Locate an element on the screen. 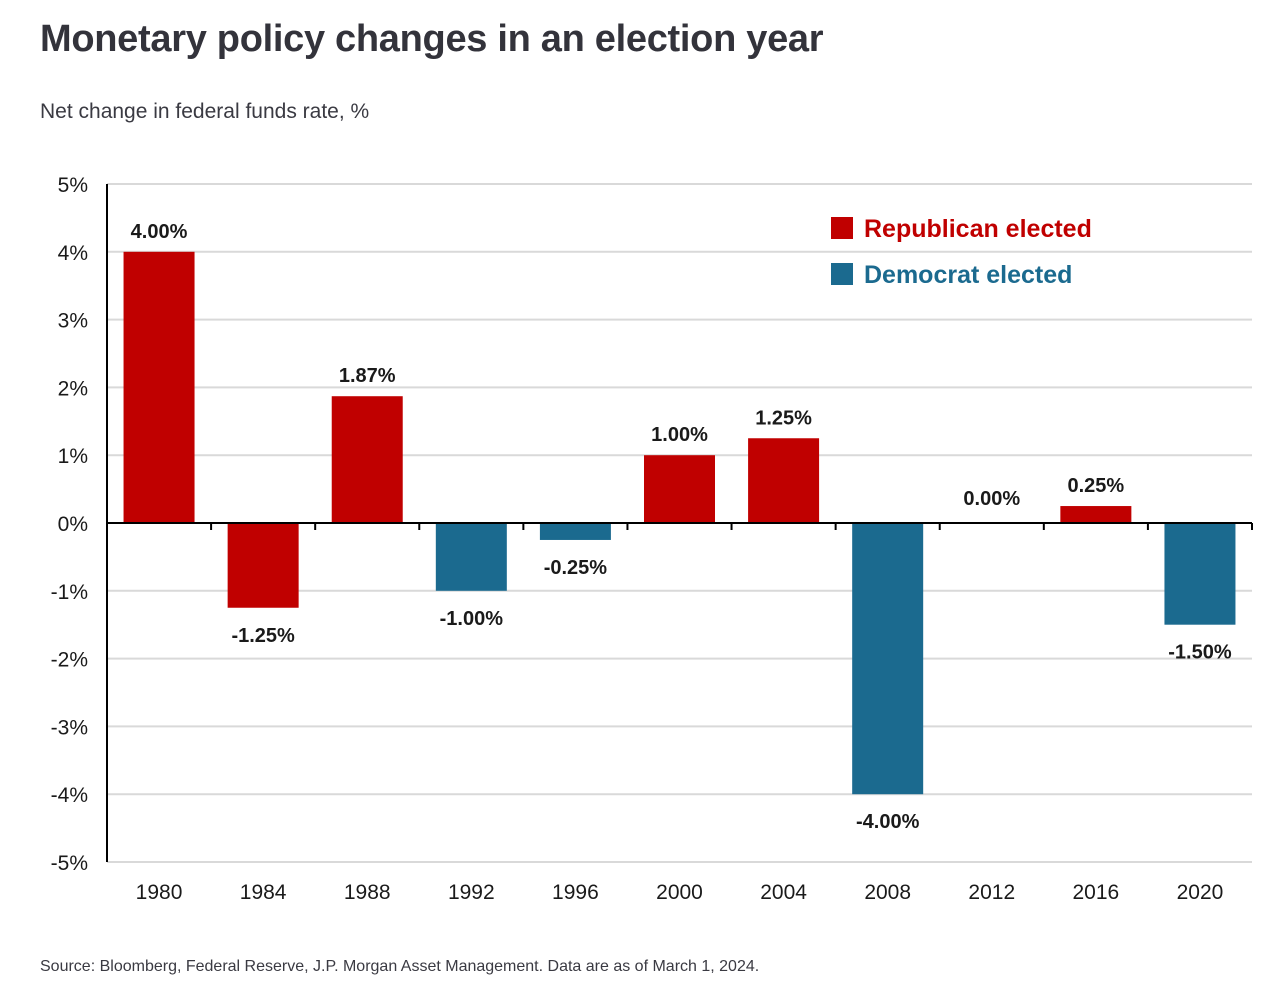  y-tick-label: -4% is located at coordinates (69, 795).